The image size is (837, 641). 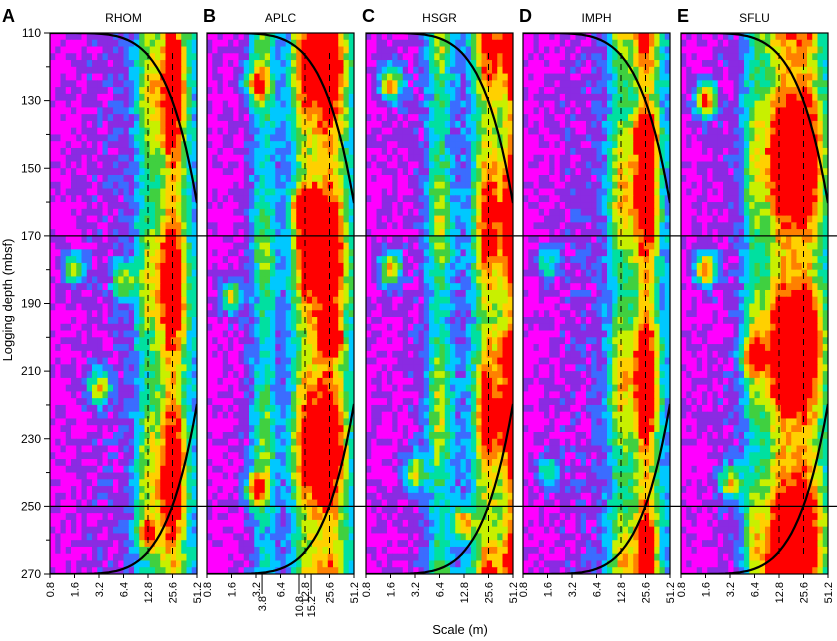 I want to click on extra-scale-label: 3.8, so click(x=263, y=603).